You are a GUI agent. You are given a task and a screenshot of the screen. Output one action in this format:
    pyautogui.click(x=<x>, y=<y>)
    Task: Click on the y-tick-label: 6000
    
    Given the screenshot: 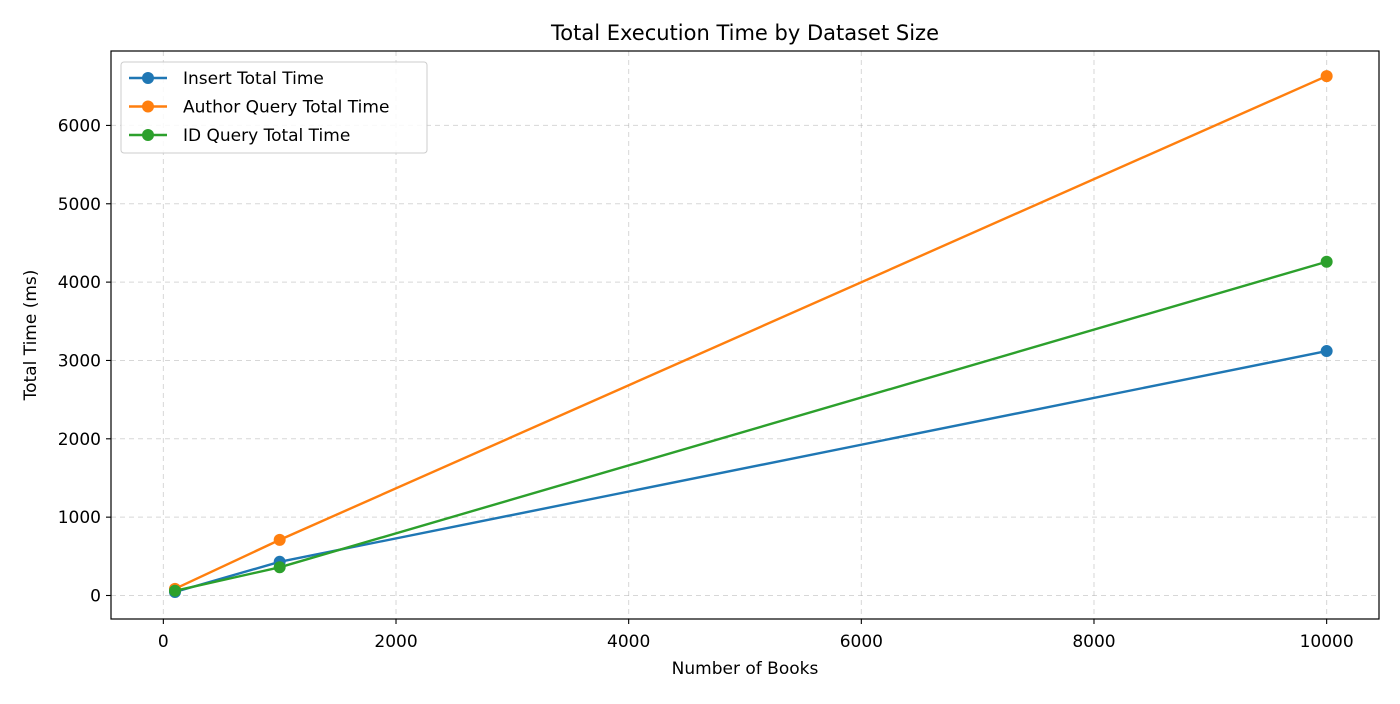 What is the action you would take?
    pyautogui.click(x=79, y=126)
    